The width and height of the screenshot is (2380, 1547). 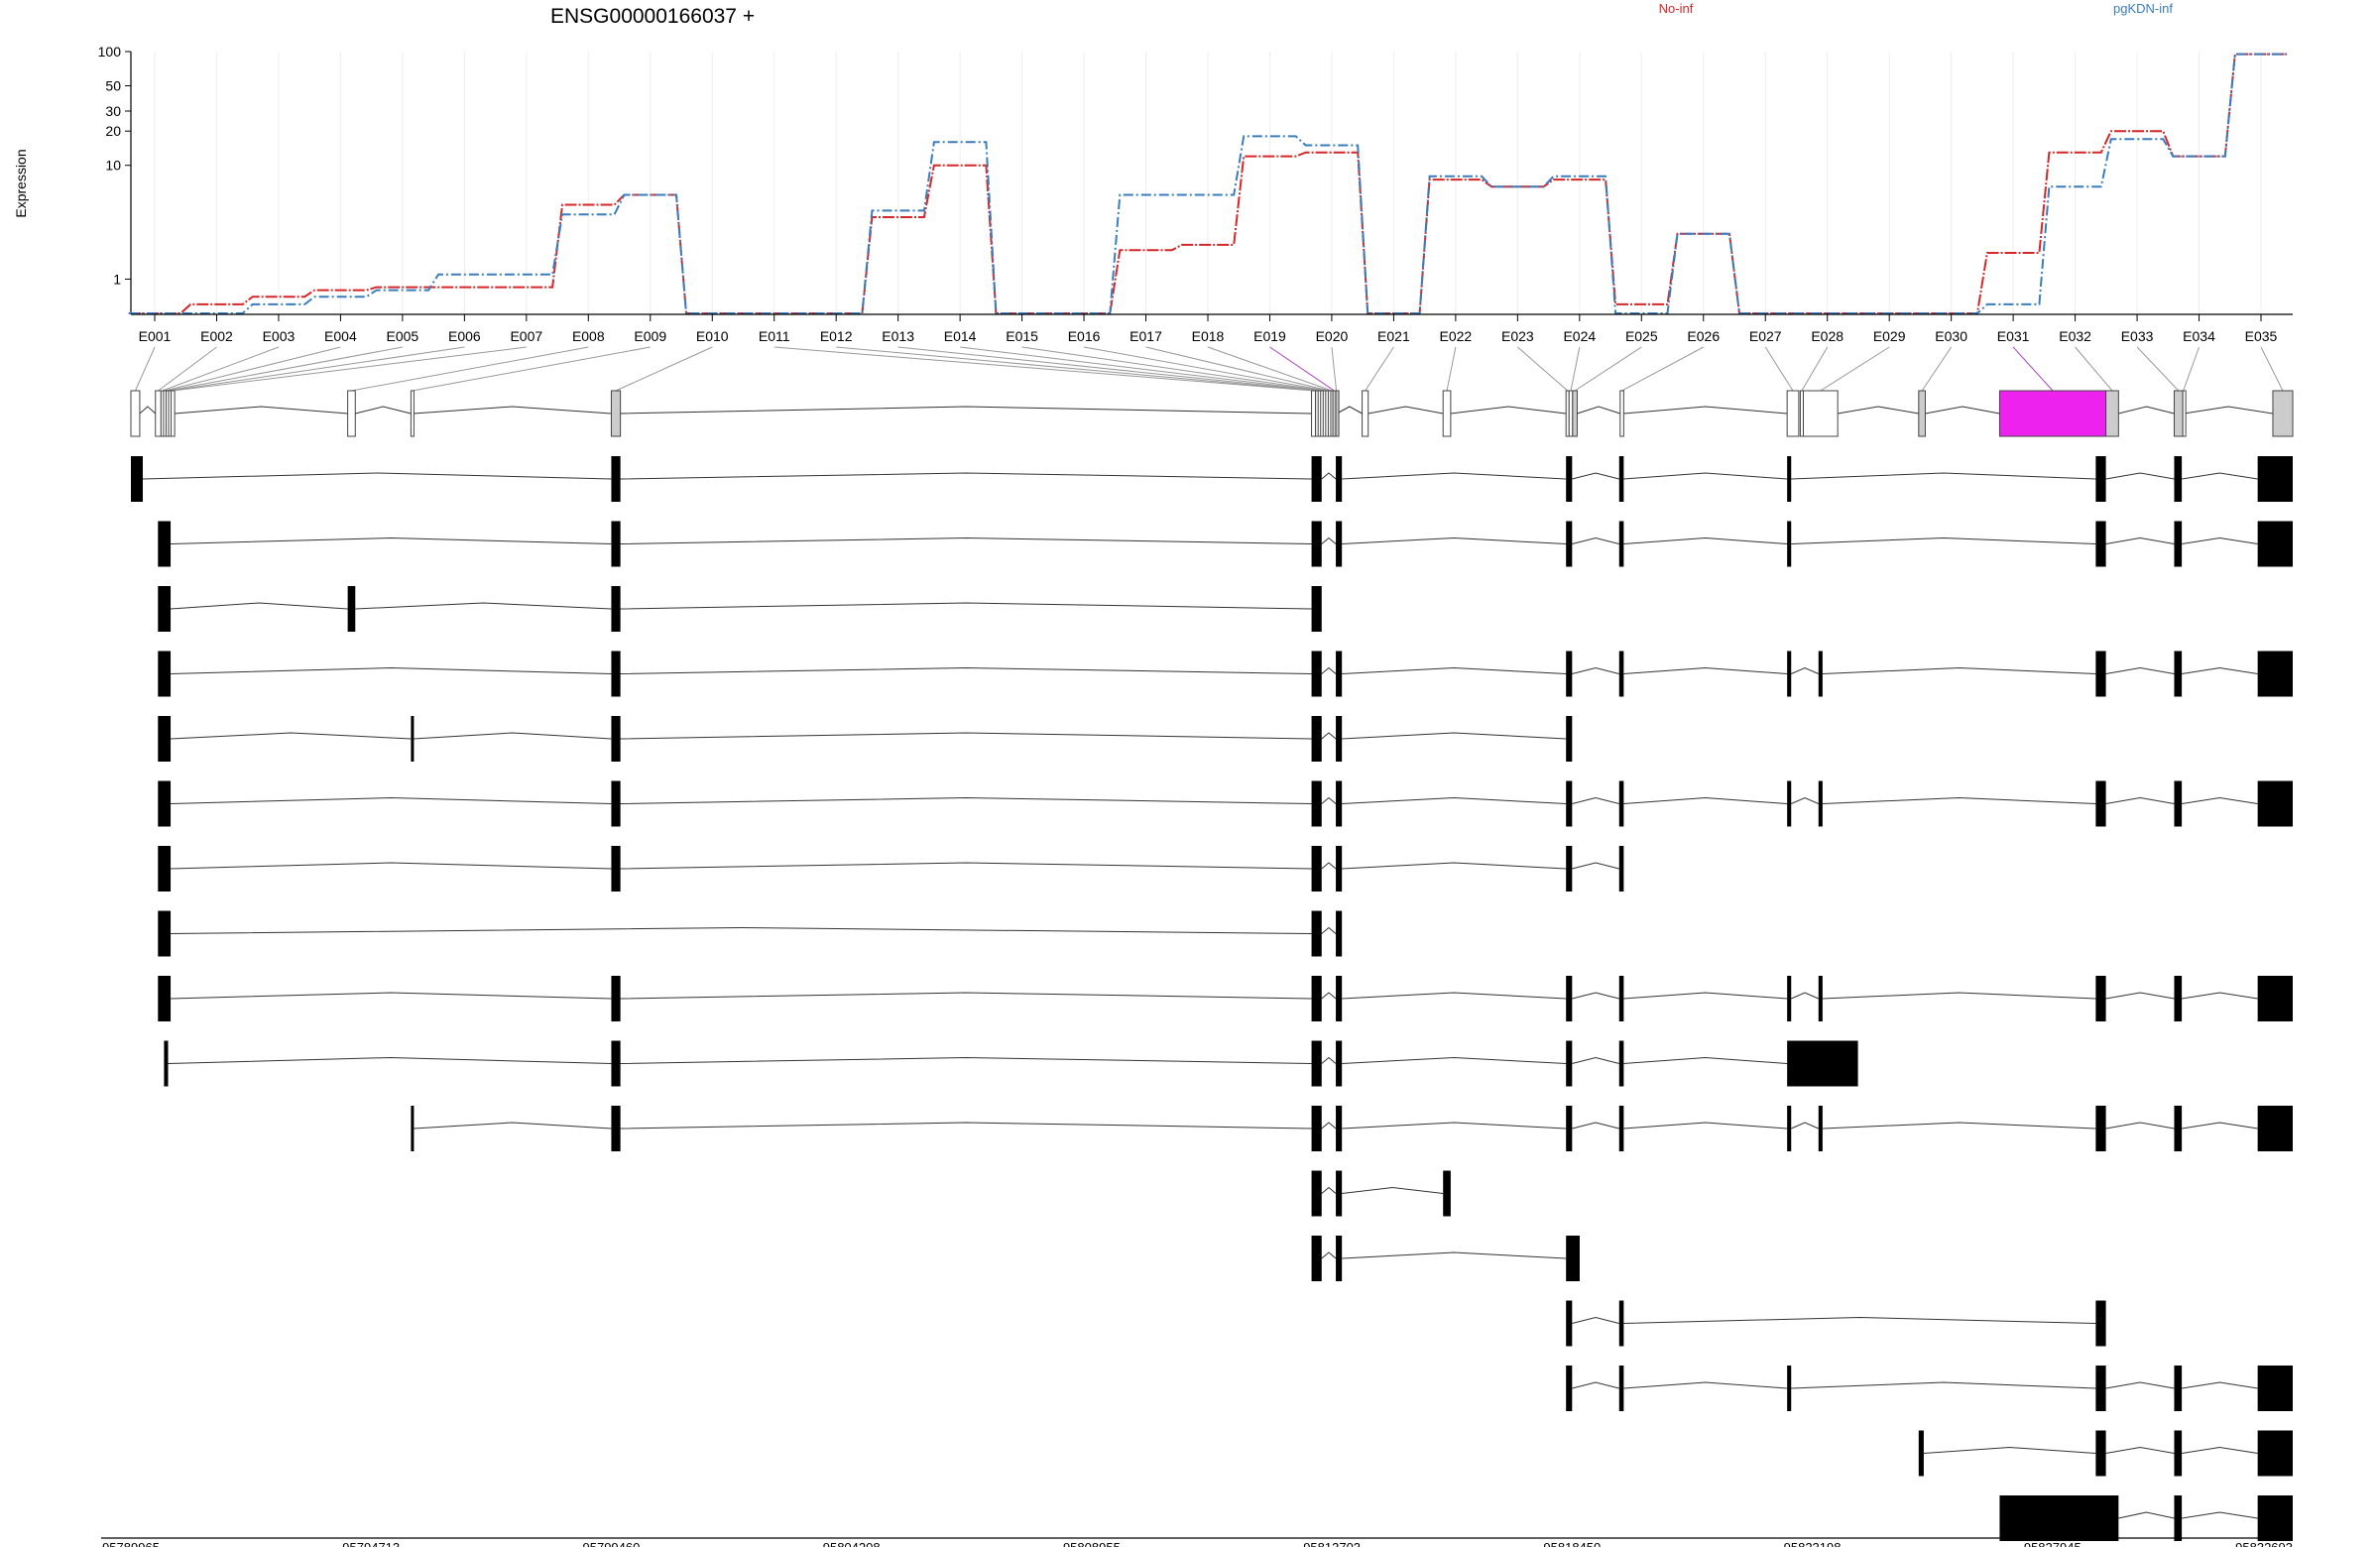 What do you see at coordinates (960, 336) in the screenshot?
I see `x-tick-label: E014` at bounding box center [960, 336].